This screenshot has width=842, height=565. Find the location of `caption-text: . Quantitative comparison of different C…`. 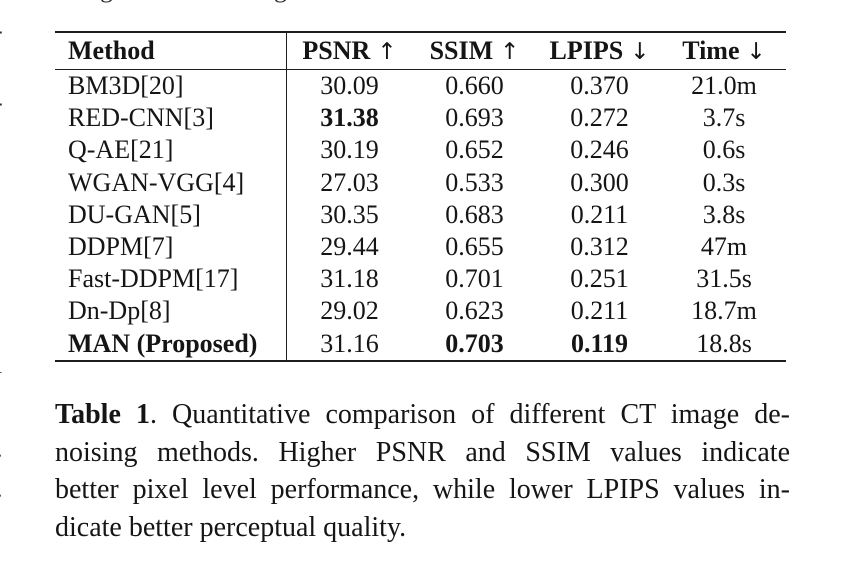

caption-text: . Quantitative comparison of different C… is located at coordinates (469, 414).